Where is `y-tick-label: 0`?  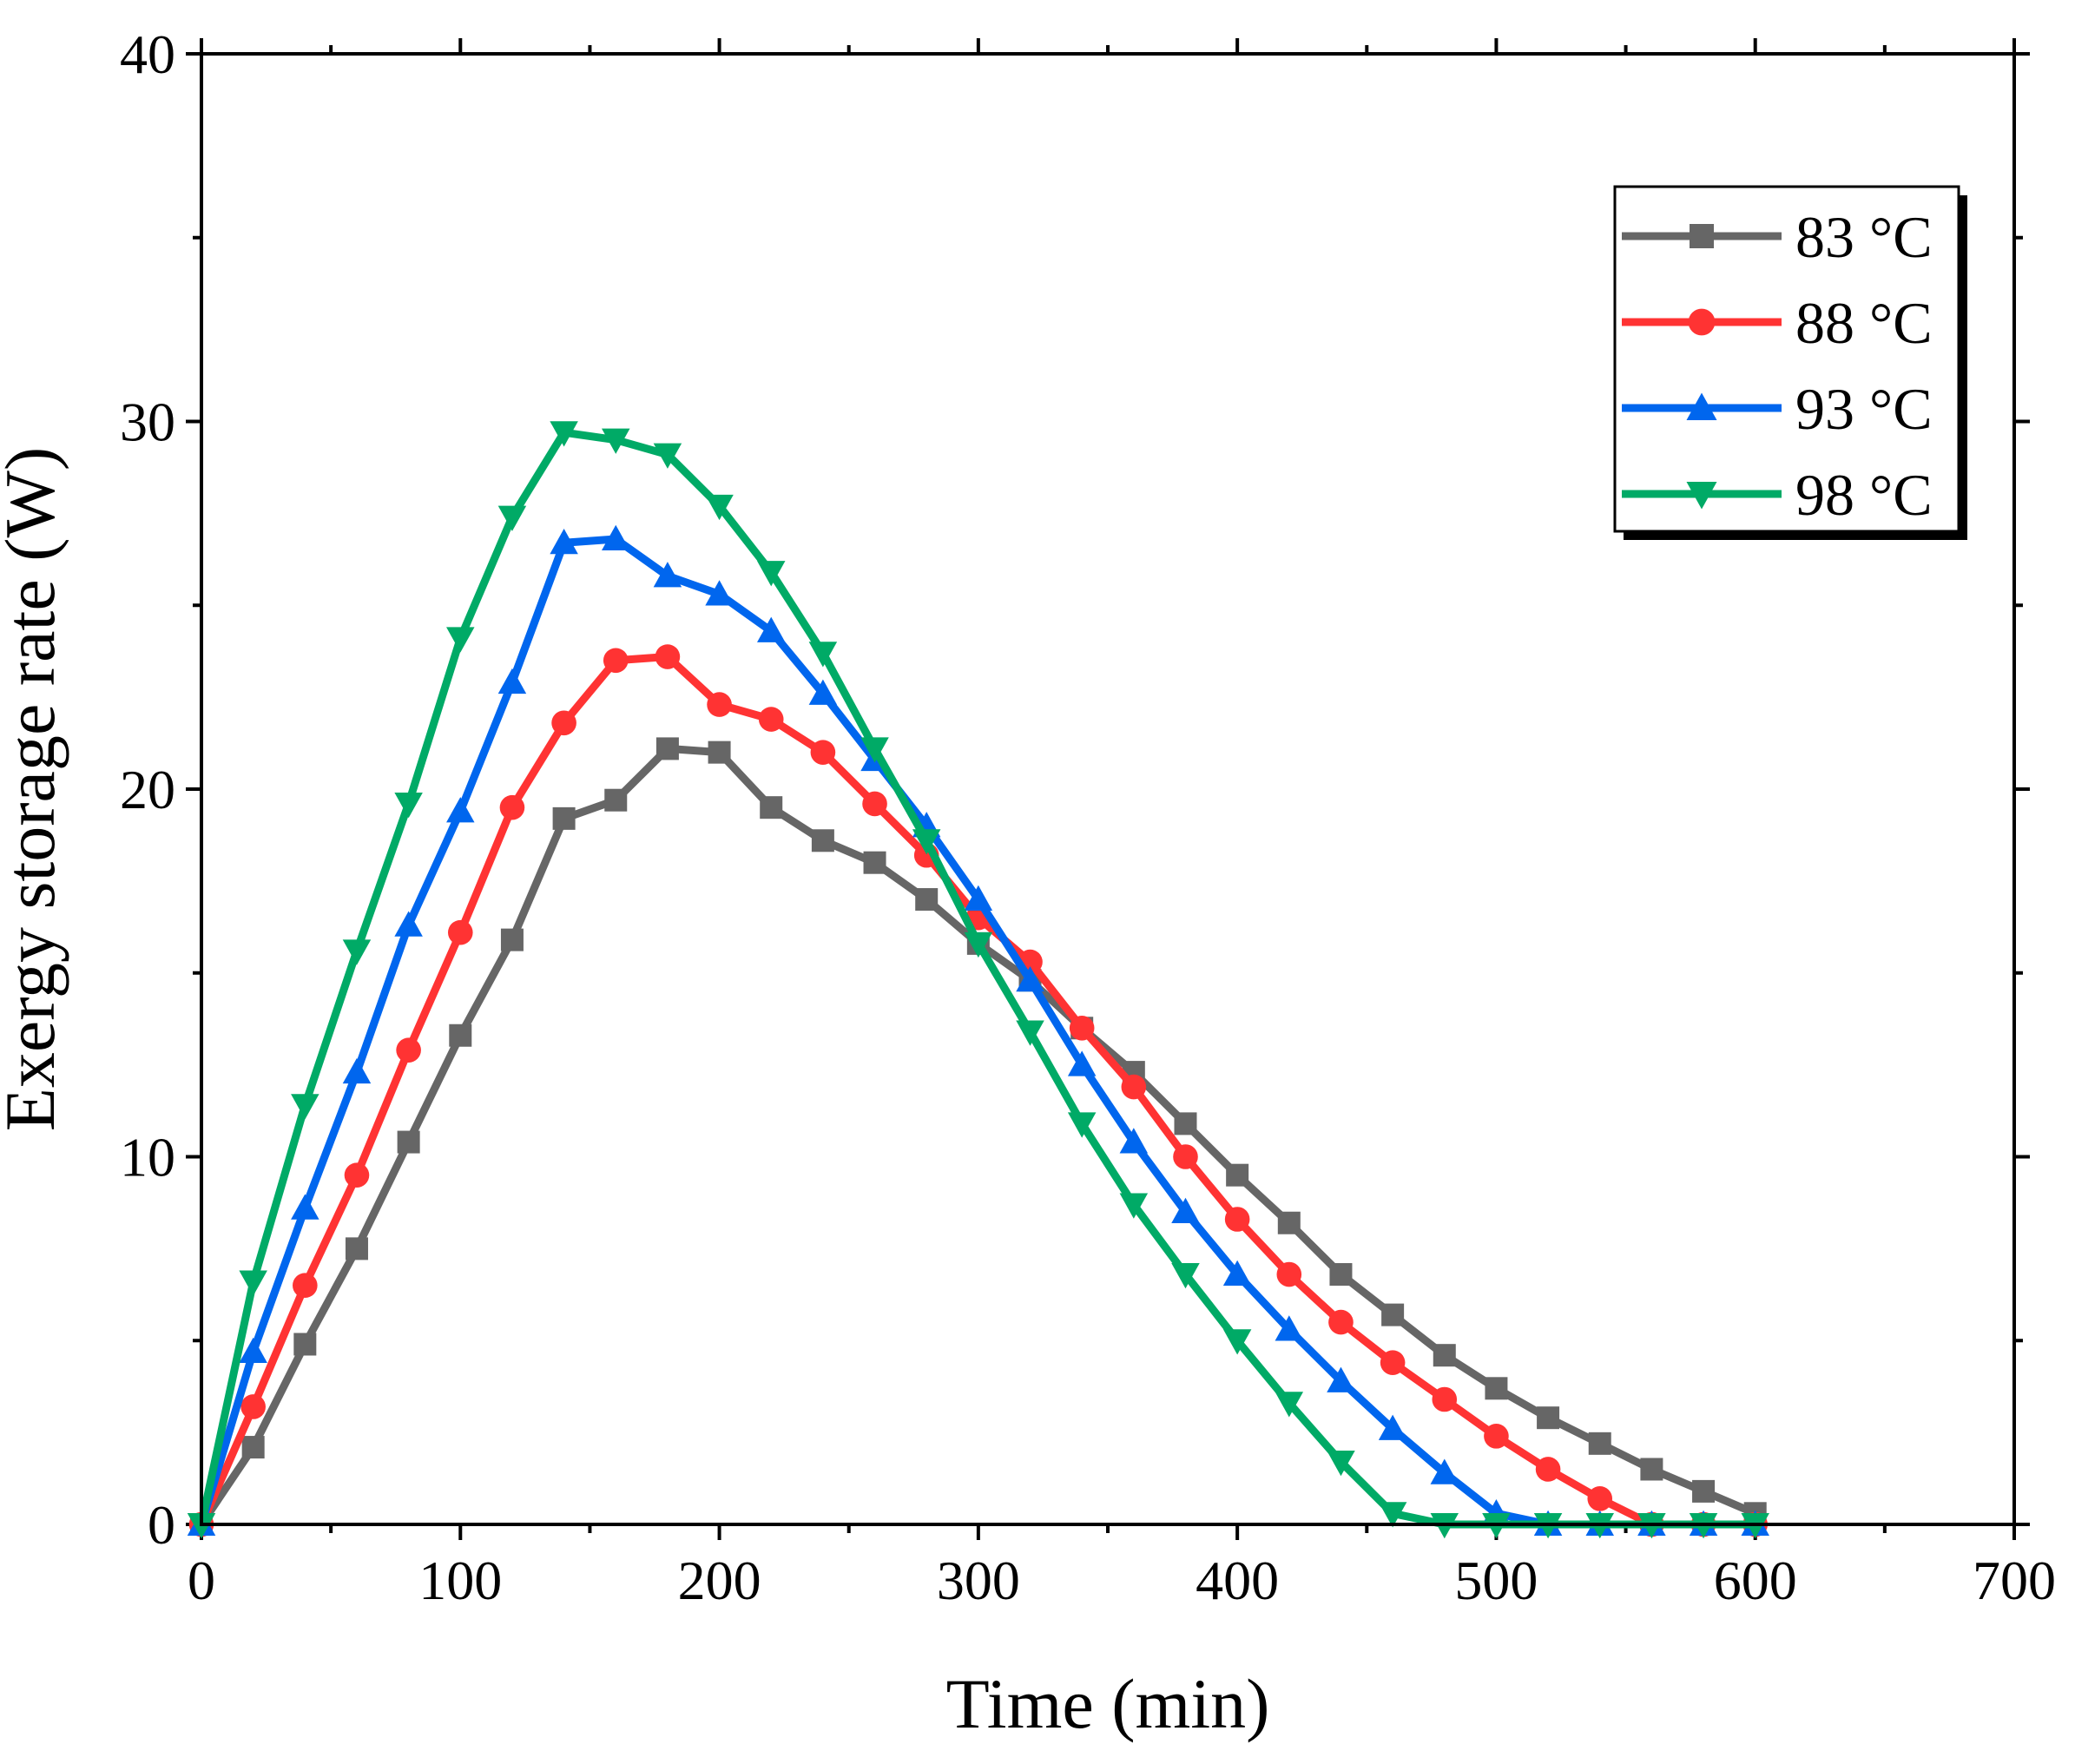 y-tick-label: 0 is located at coordinates (161, 1525).